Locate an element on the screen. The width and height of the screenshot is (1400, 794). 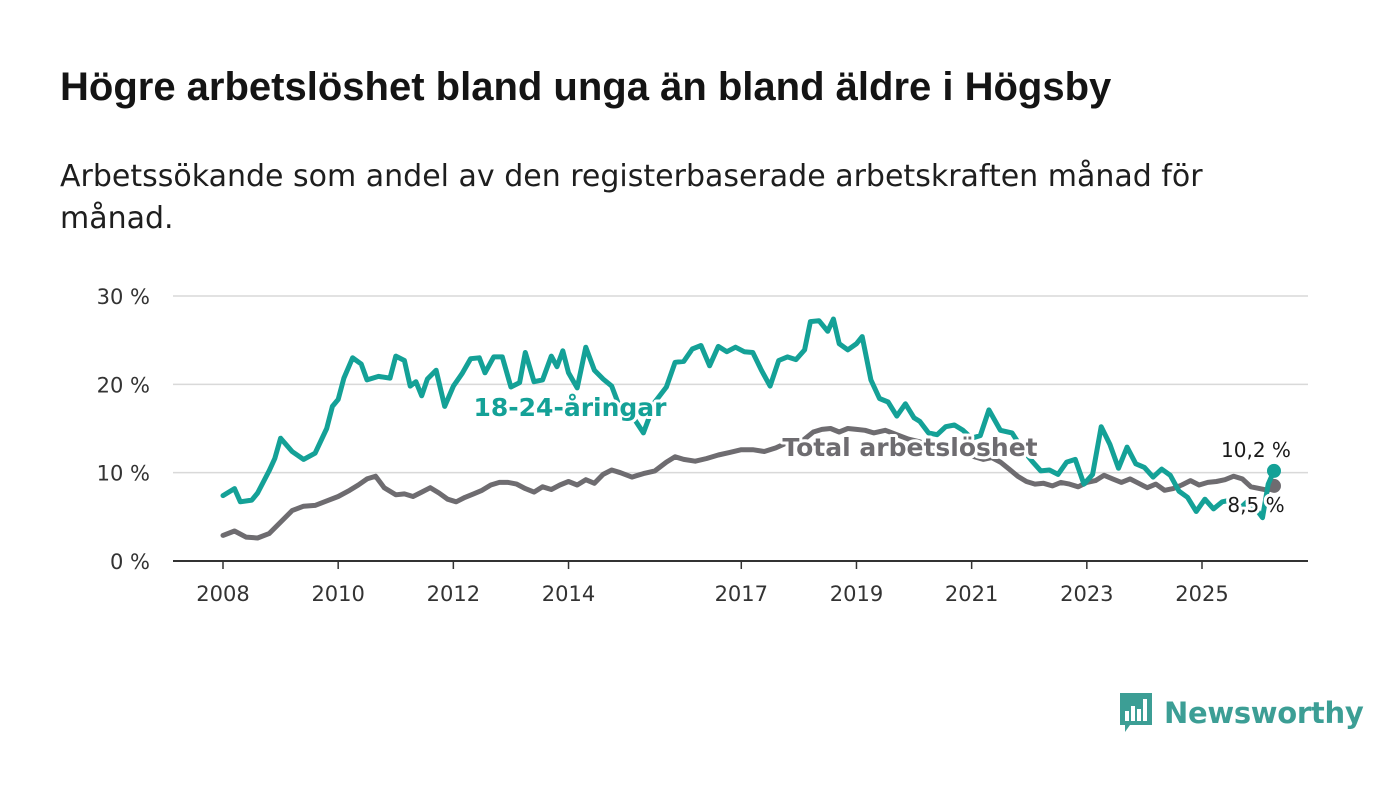
y-axis-ticks: 0 % 10 % 20 % 30 % is located at coordinates (123, 429).